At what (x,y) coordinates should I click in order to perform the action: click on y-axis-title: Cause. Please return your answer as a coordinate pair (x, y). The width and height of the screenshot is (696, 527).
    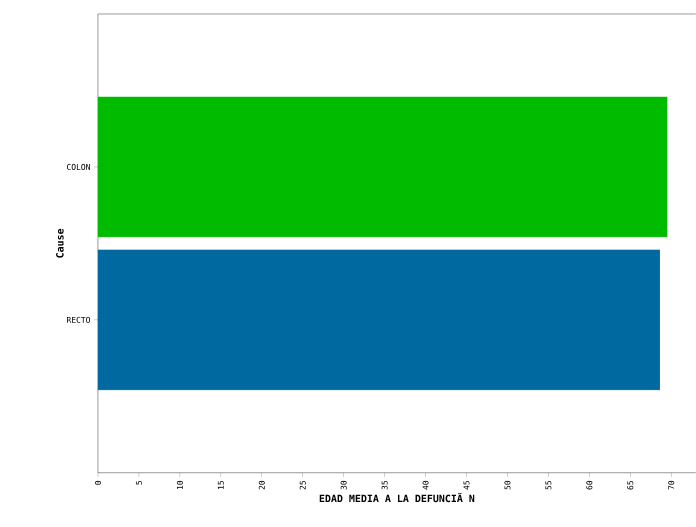
    Looking at the image, I should click on (60, 243).